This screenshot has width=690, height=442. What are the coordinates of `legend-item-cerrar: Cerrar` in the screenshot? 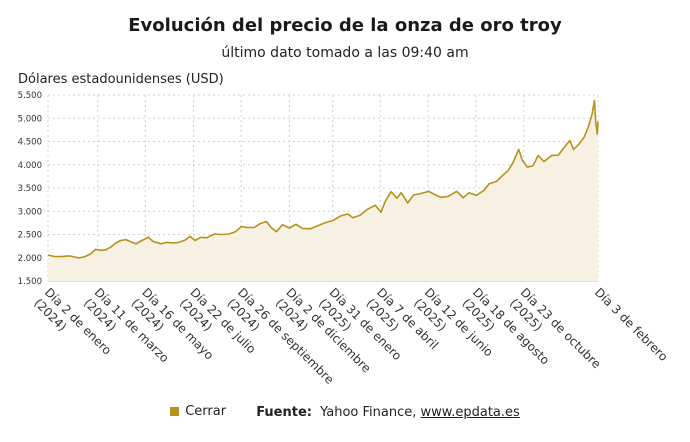 It's located at (198, 411).